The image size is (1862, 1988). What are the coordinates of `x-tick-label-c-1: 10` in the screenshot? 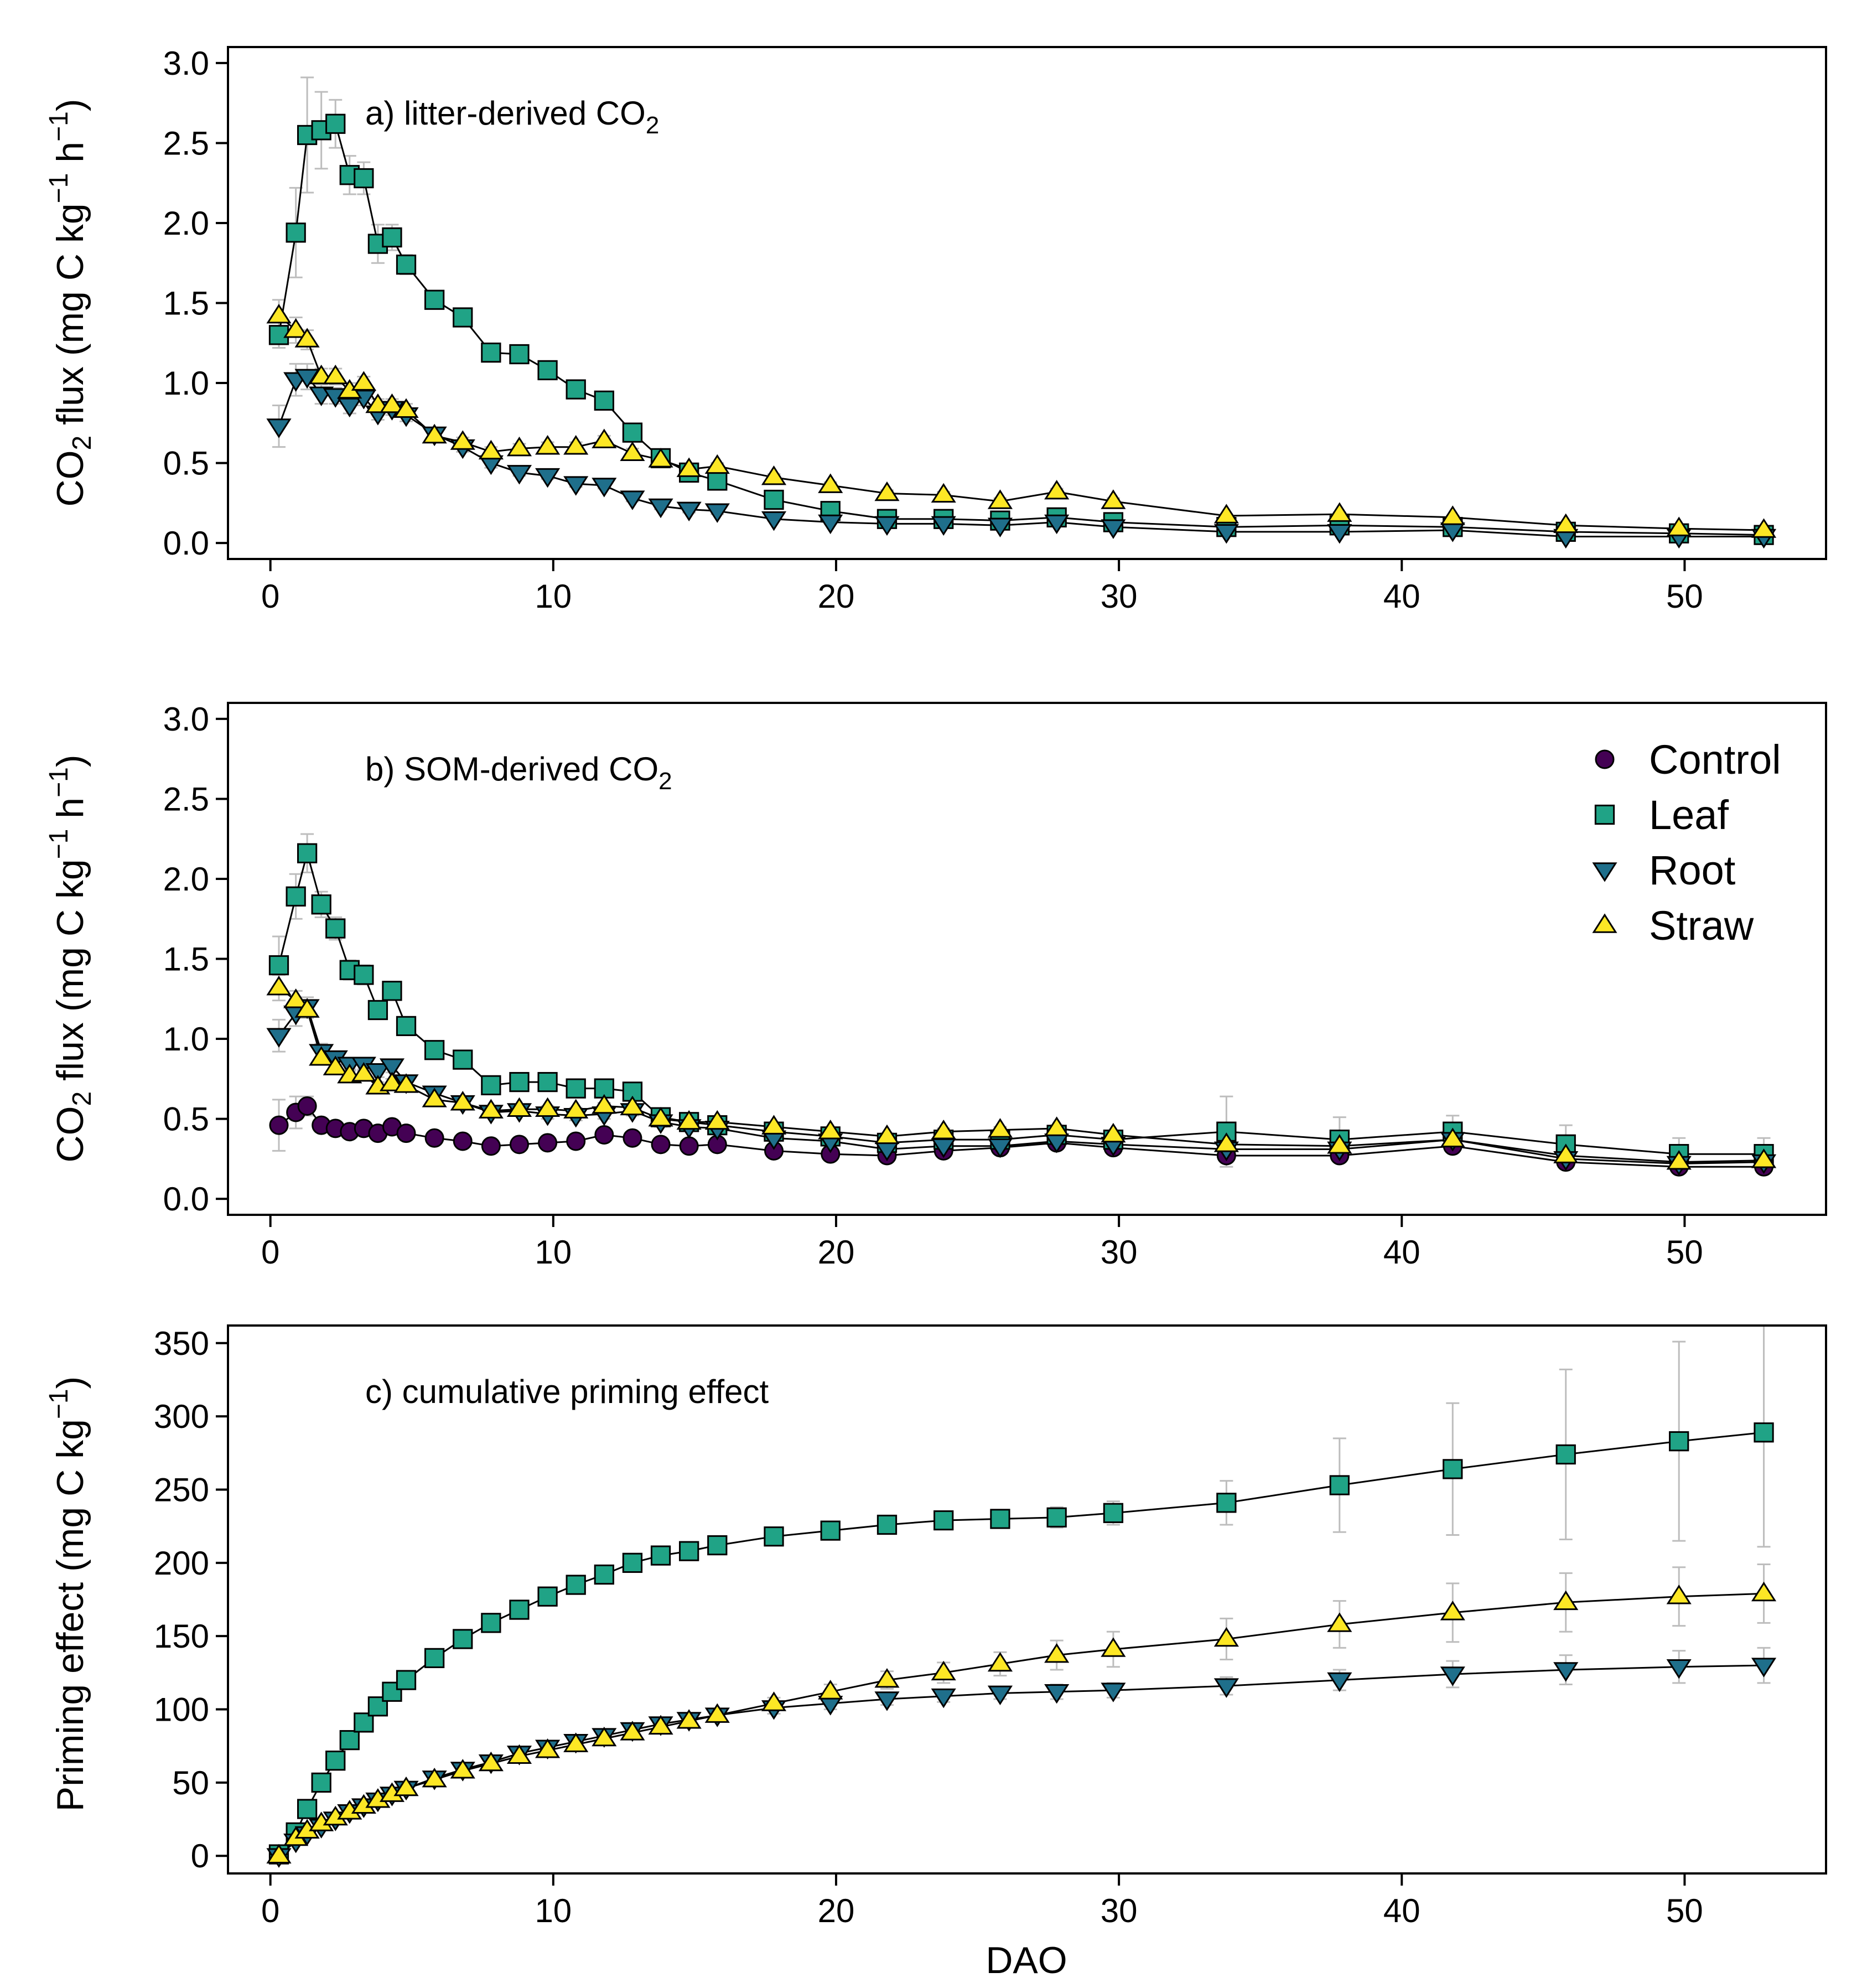 It's located at (553, 1911).